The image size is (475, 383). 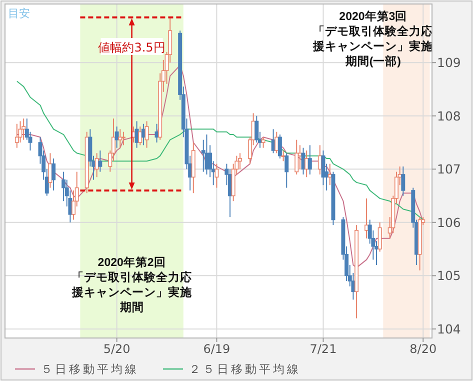 What do you see at coordinates (423, 349) in the screenshot?
I see `x-tick-label: 8/20` at bounding box center [423, 349].